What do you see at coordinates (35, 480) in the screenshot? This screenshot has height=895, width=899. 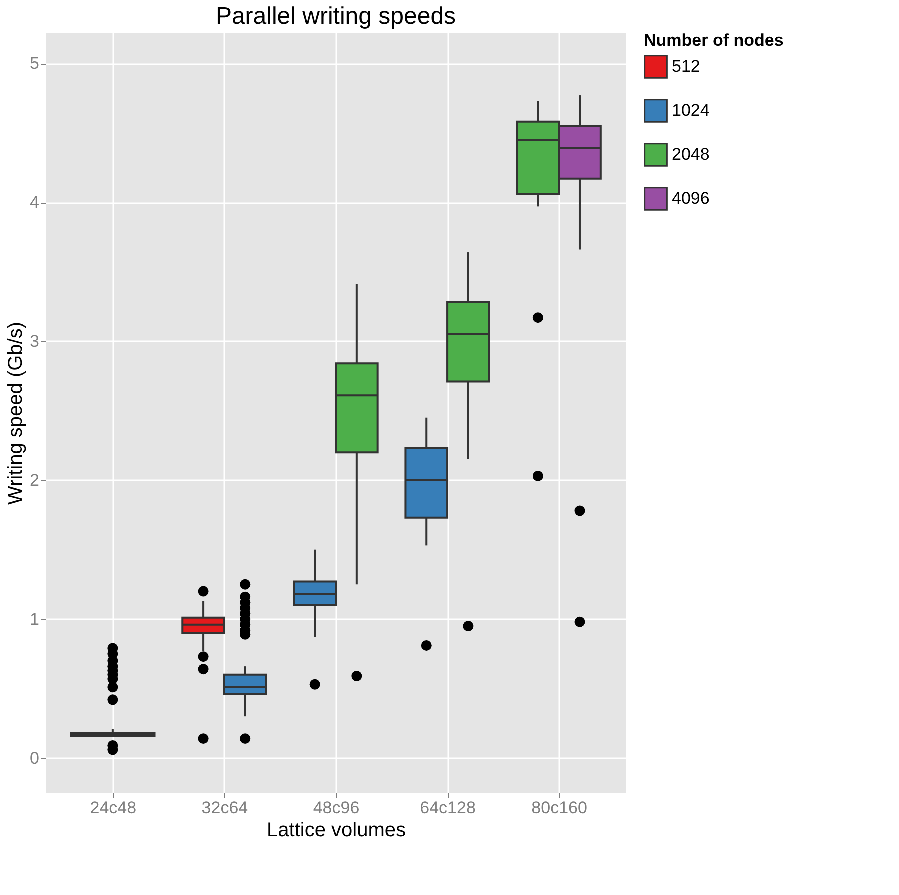 I see `y-tick-label: 2` at bounding box center [35, 480].